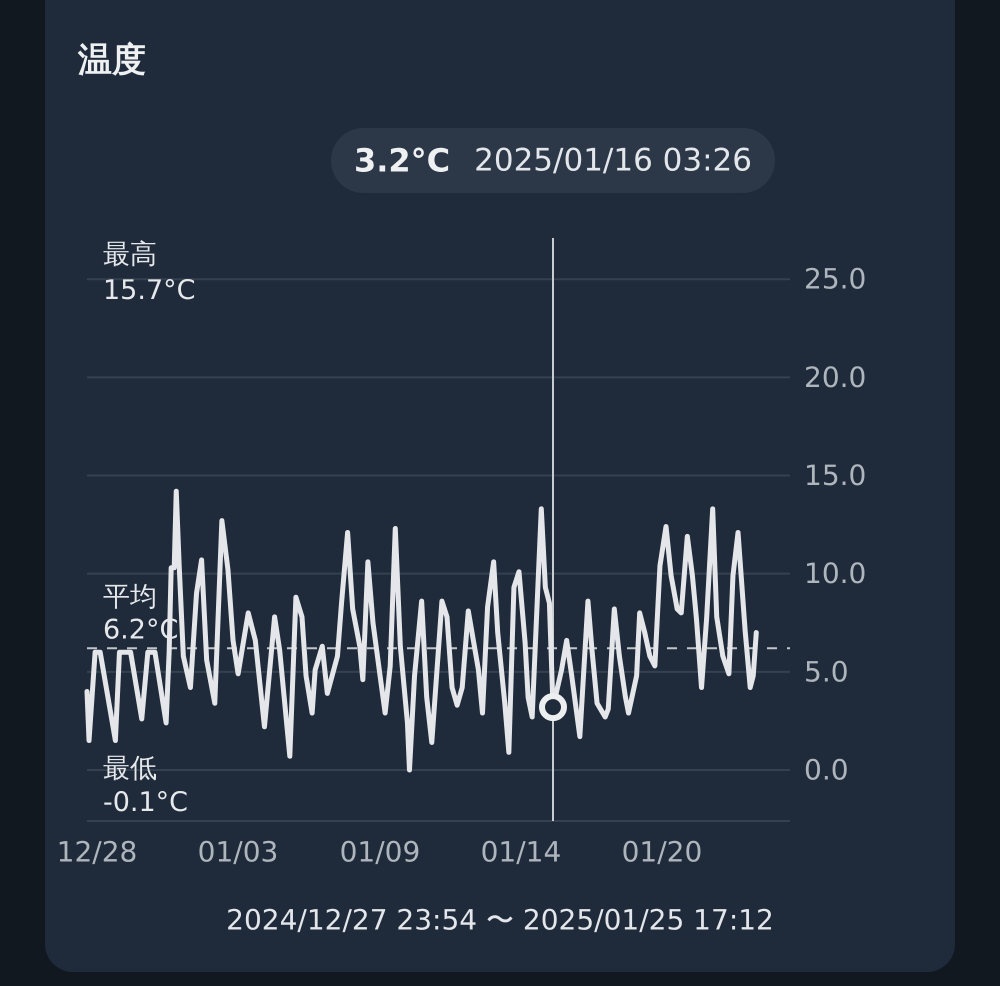 Image resolution: width=1000 pixels, height=986 pixels. What do you see at coordinates (500, 920) in the screenshot?
I see `annotation: 2024/12/27 23:54 〜 2025/01/25 17:12` at bounding box center [500, 920].